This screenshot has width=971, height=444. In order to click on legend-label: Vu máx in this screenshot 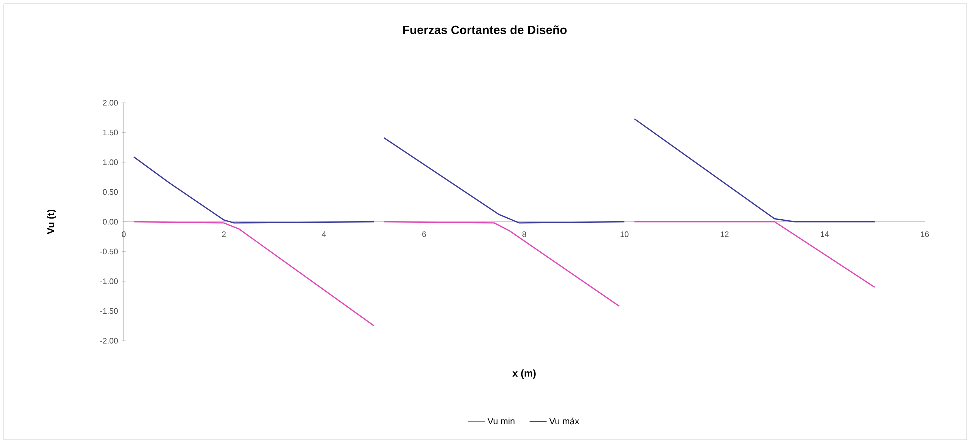, I will do `click(565, 421)`.